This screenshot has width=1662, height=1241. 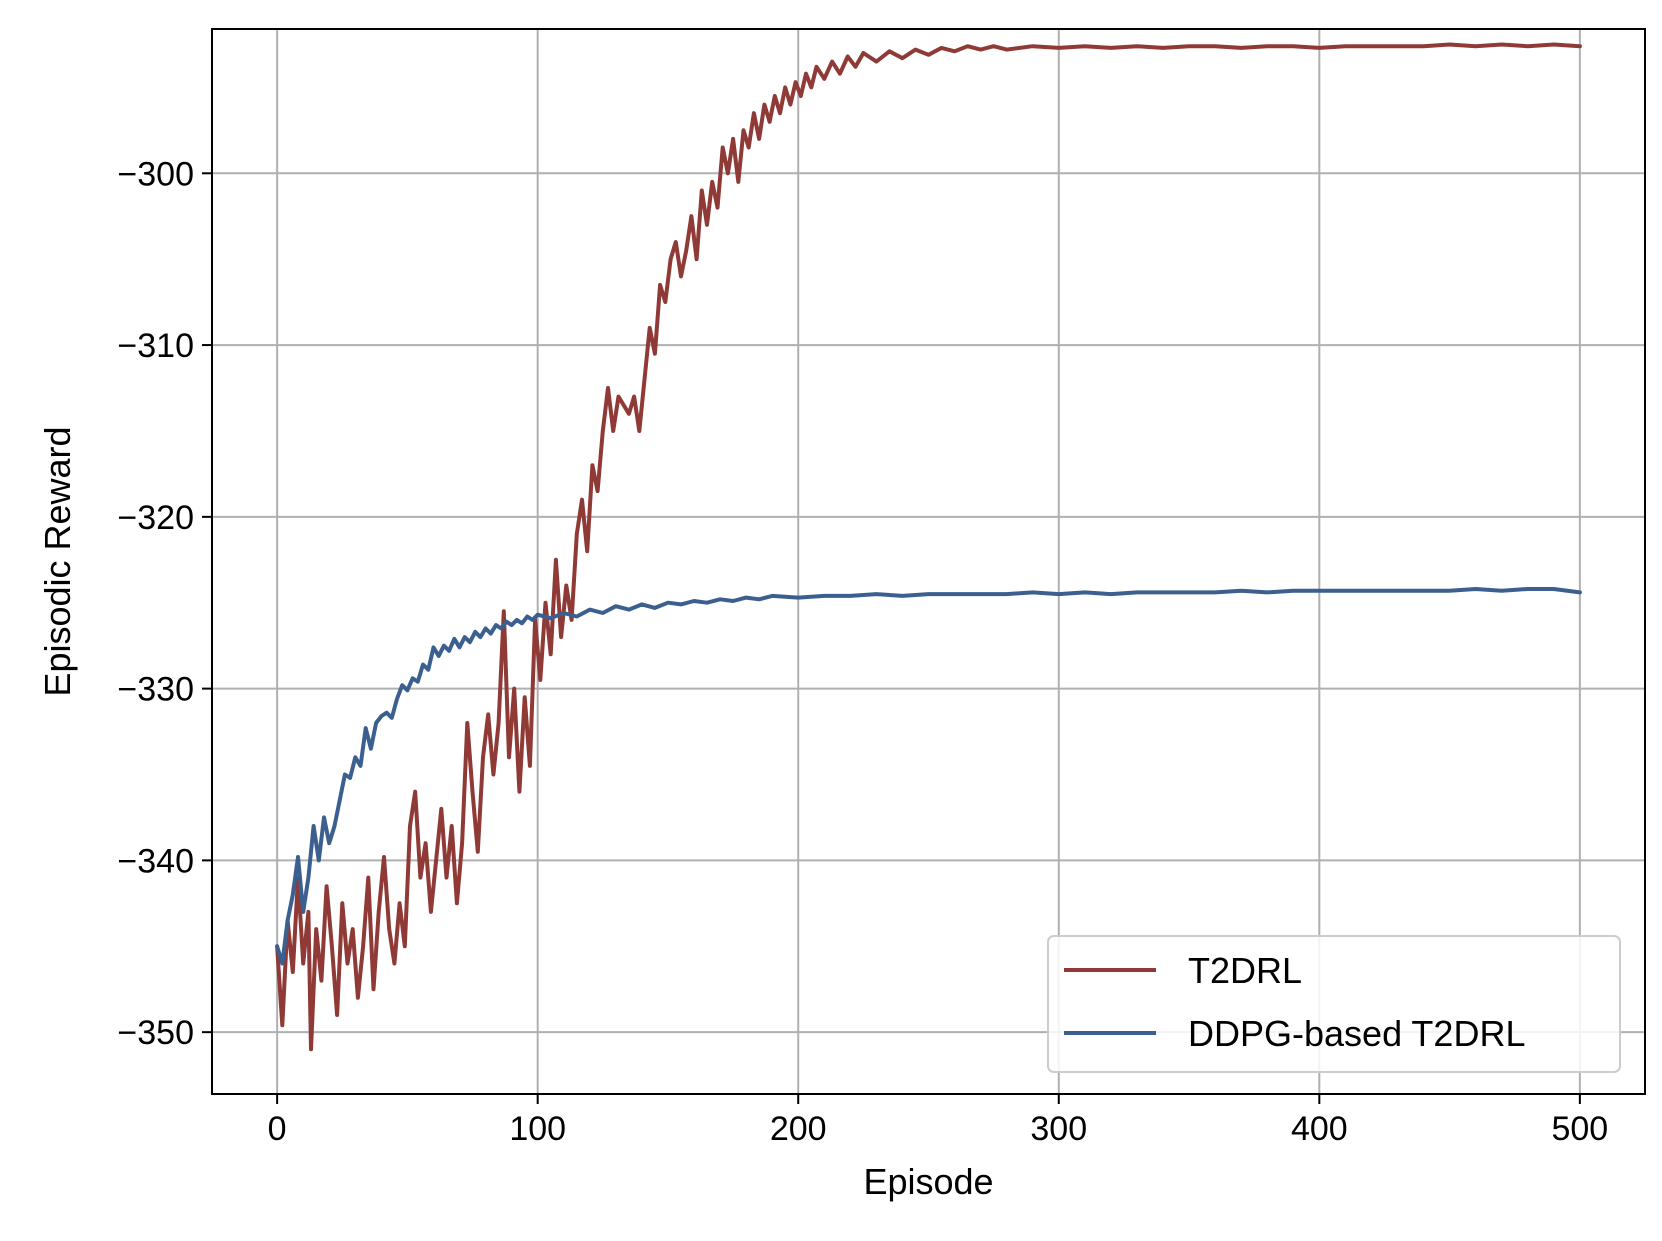 What do you see at coordinates (928, 1181) in the screenshot?
I see `x-axis-label: Episode` at bounding box center [928, 1181].